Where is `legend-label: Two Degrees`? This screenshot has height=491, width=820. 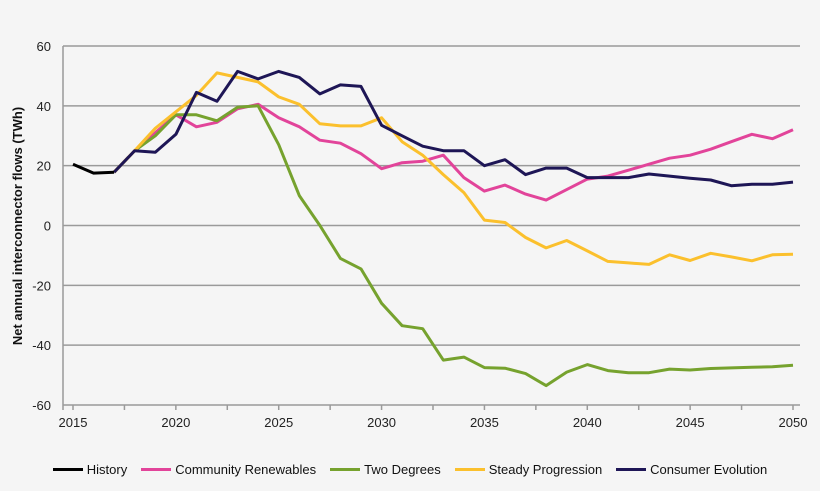 legend-label: Two Degrees is located at coordinates (402, 469).